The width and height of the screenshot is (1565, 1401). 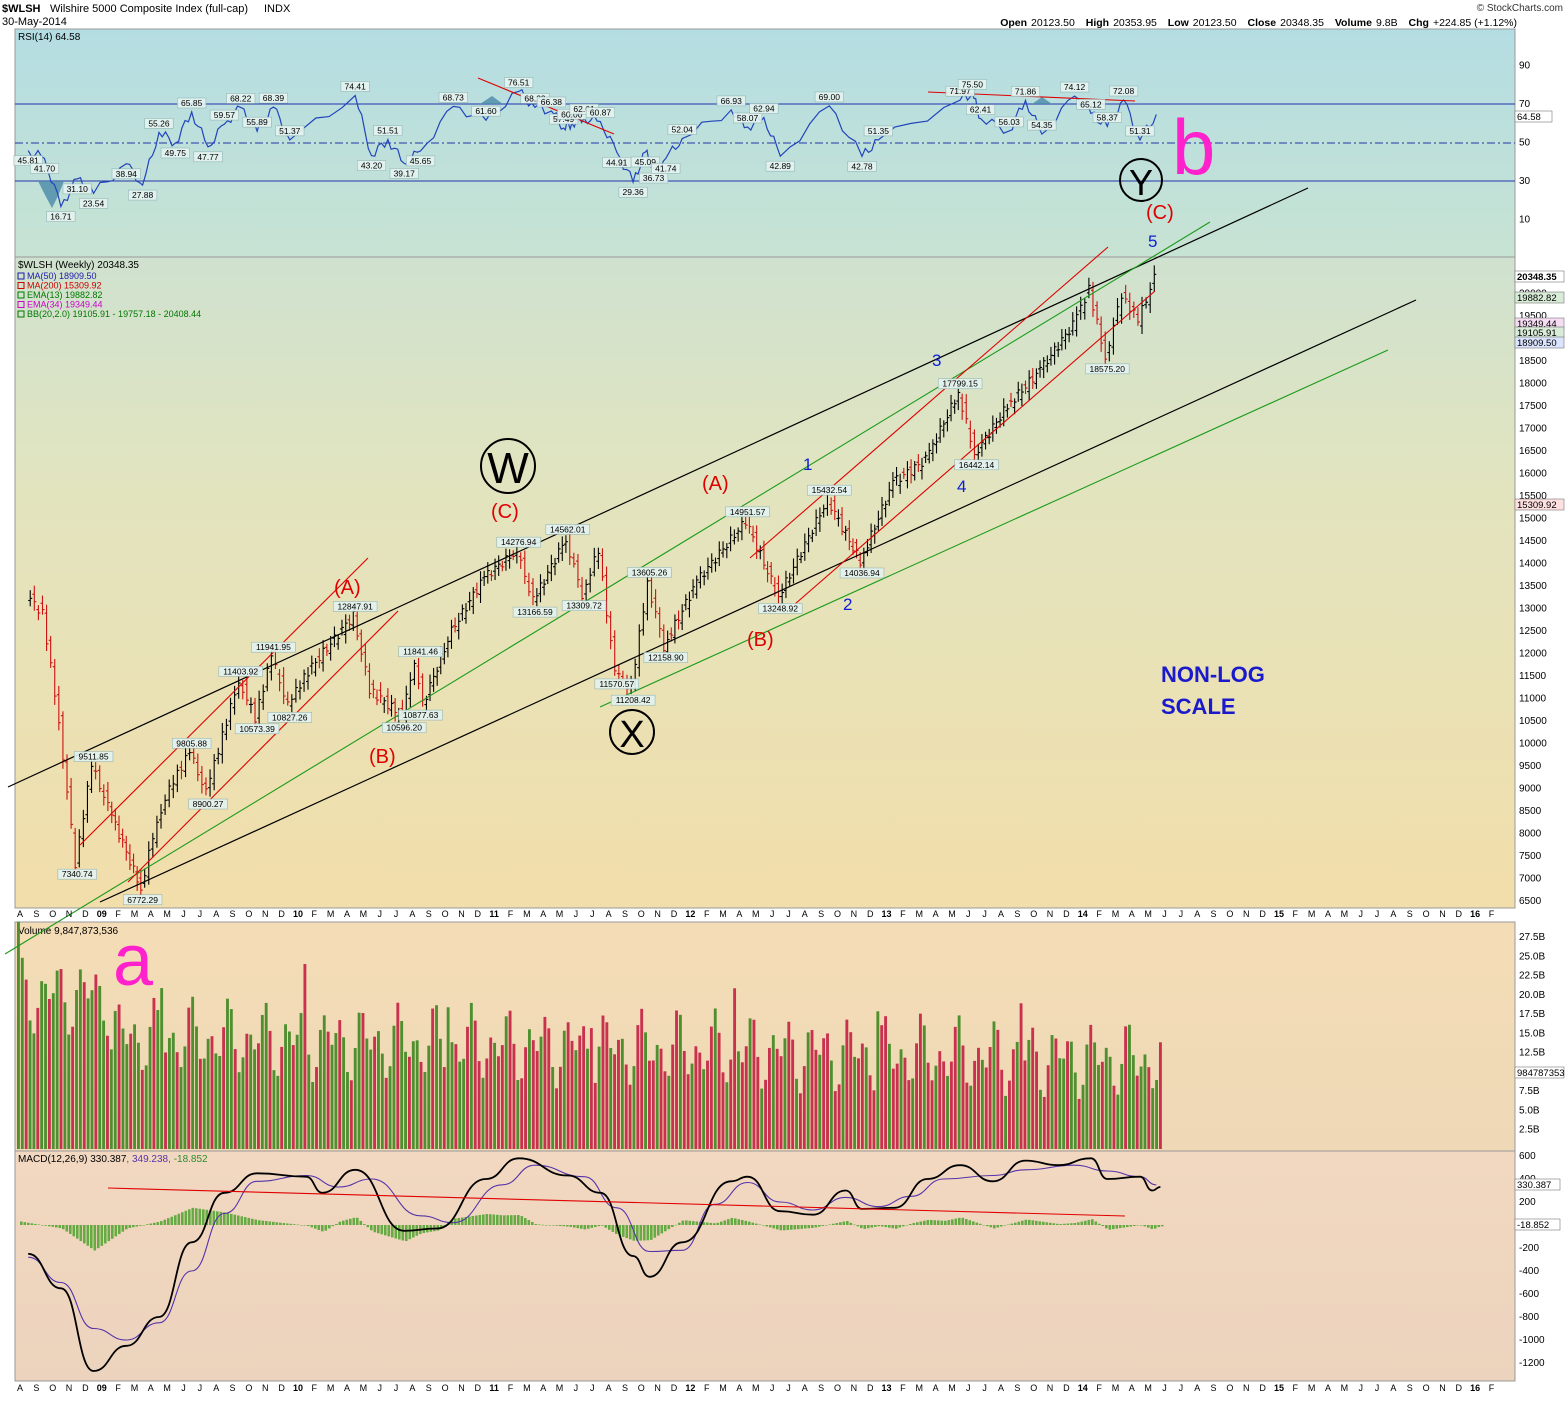 What do you see at coordinates (1075, 87) in the screenshot?
I see `rsi-data-label: 74.12` at bounding box center [1075, 87].